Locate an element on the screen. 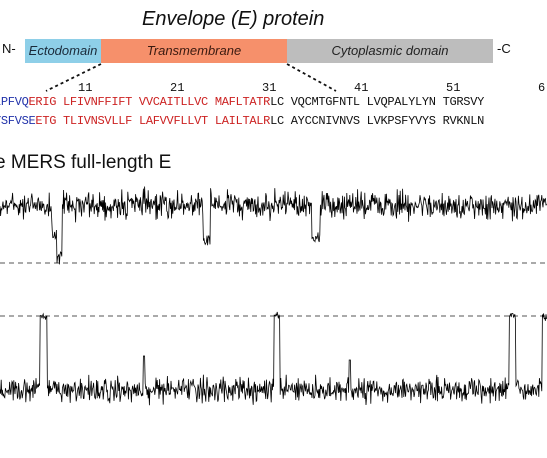 The image size is (547, 458). sequence-1-cytoplasmic: LC VQCMTGFNTL LVQPALYLYN TGRSVY is located at coordinates (377, 102).